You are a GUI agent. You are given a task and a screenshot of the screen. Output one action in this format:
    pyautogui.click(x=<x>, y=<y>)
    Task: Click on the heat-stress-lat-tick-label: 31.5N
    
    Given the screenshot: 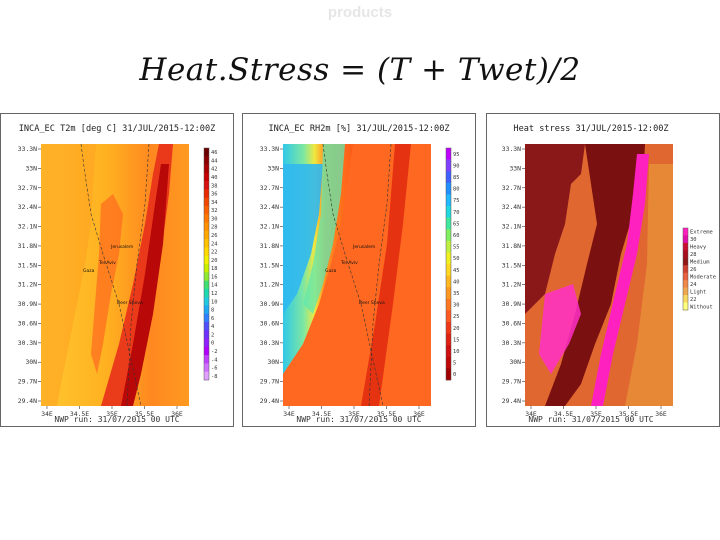 What is the action you would take?
    pyautogui.click(x=511, y=265)
    